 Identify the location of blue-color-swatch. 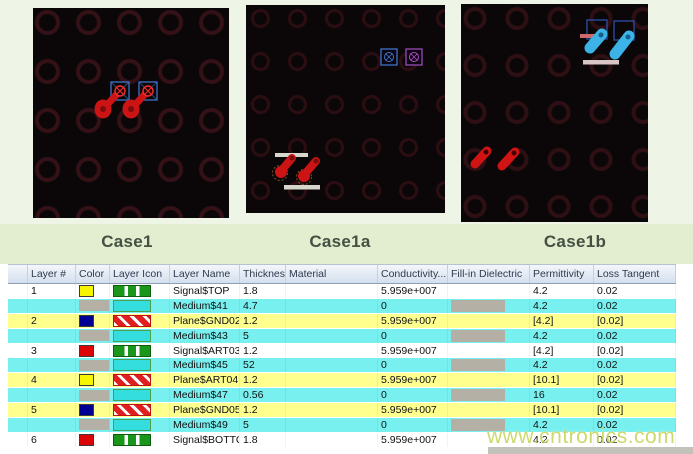
(86, 410).